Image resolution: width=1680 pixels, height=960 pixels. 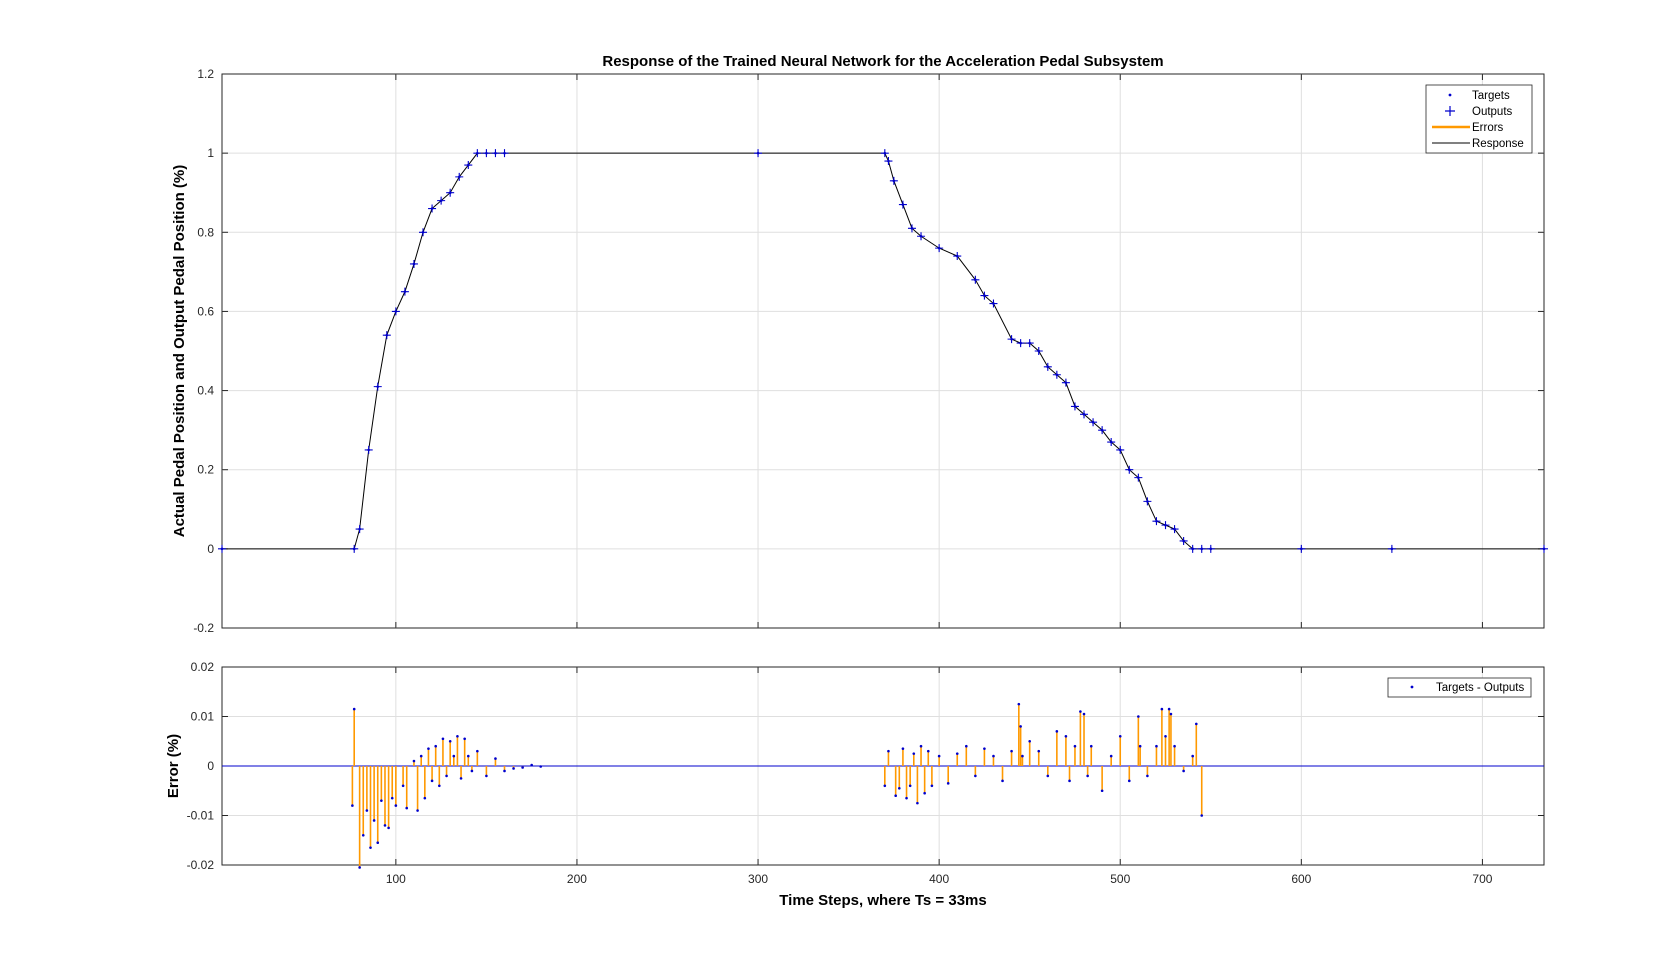 I want to click on error-y-tick-label: 0.01, so click(x=203, y=717).